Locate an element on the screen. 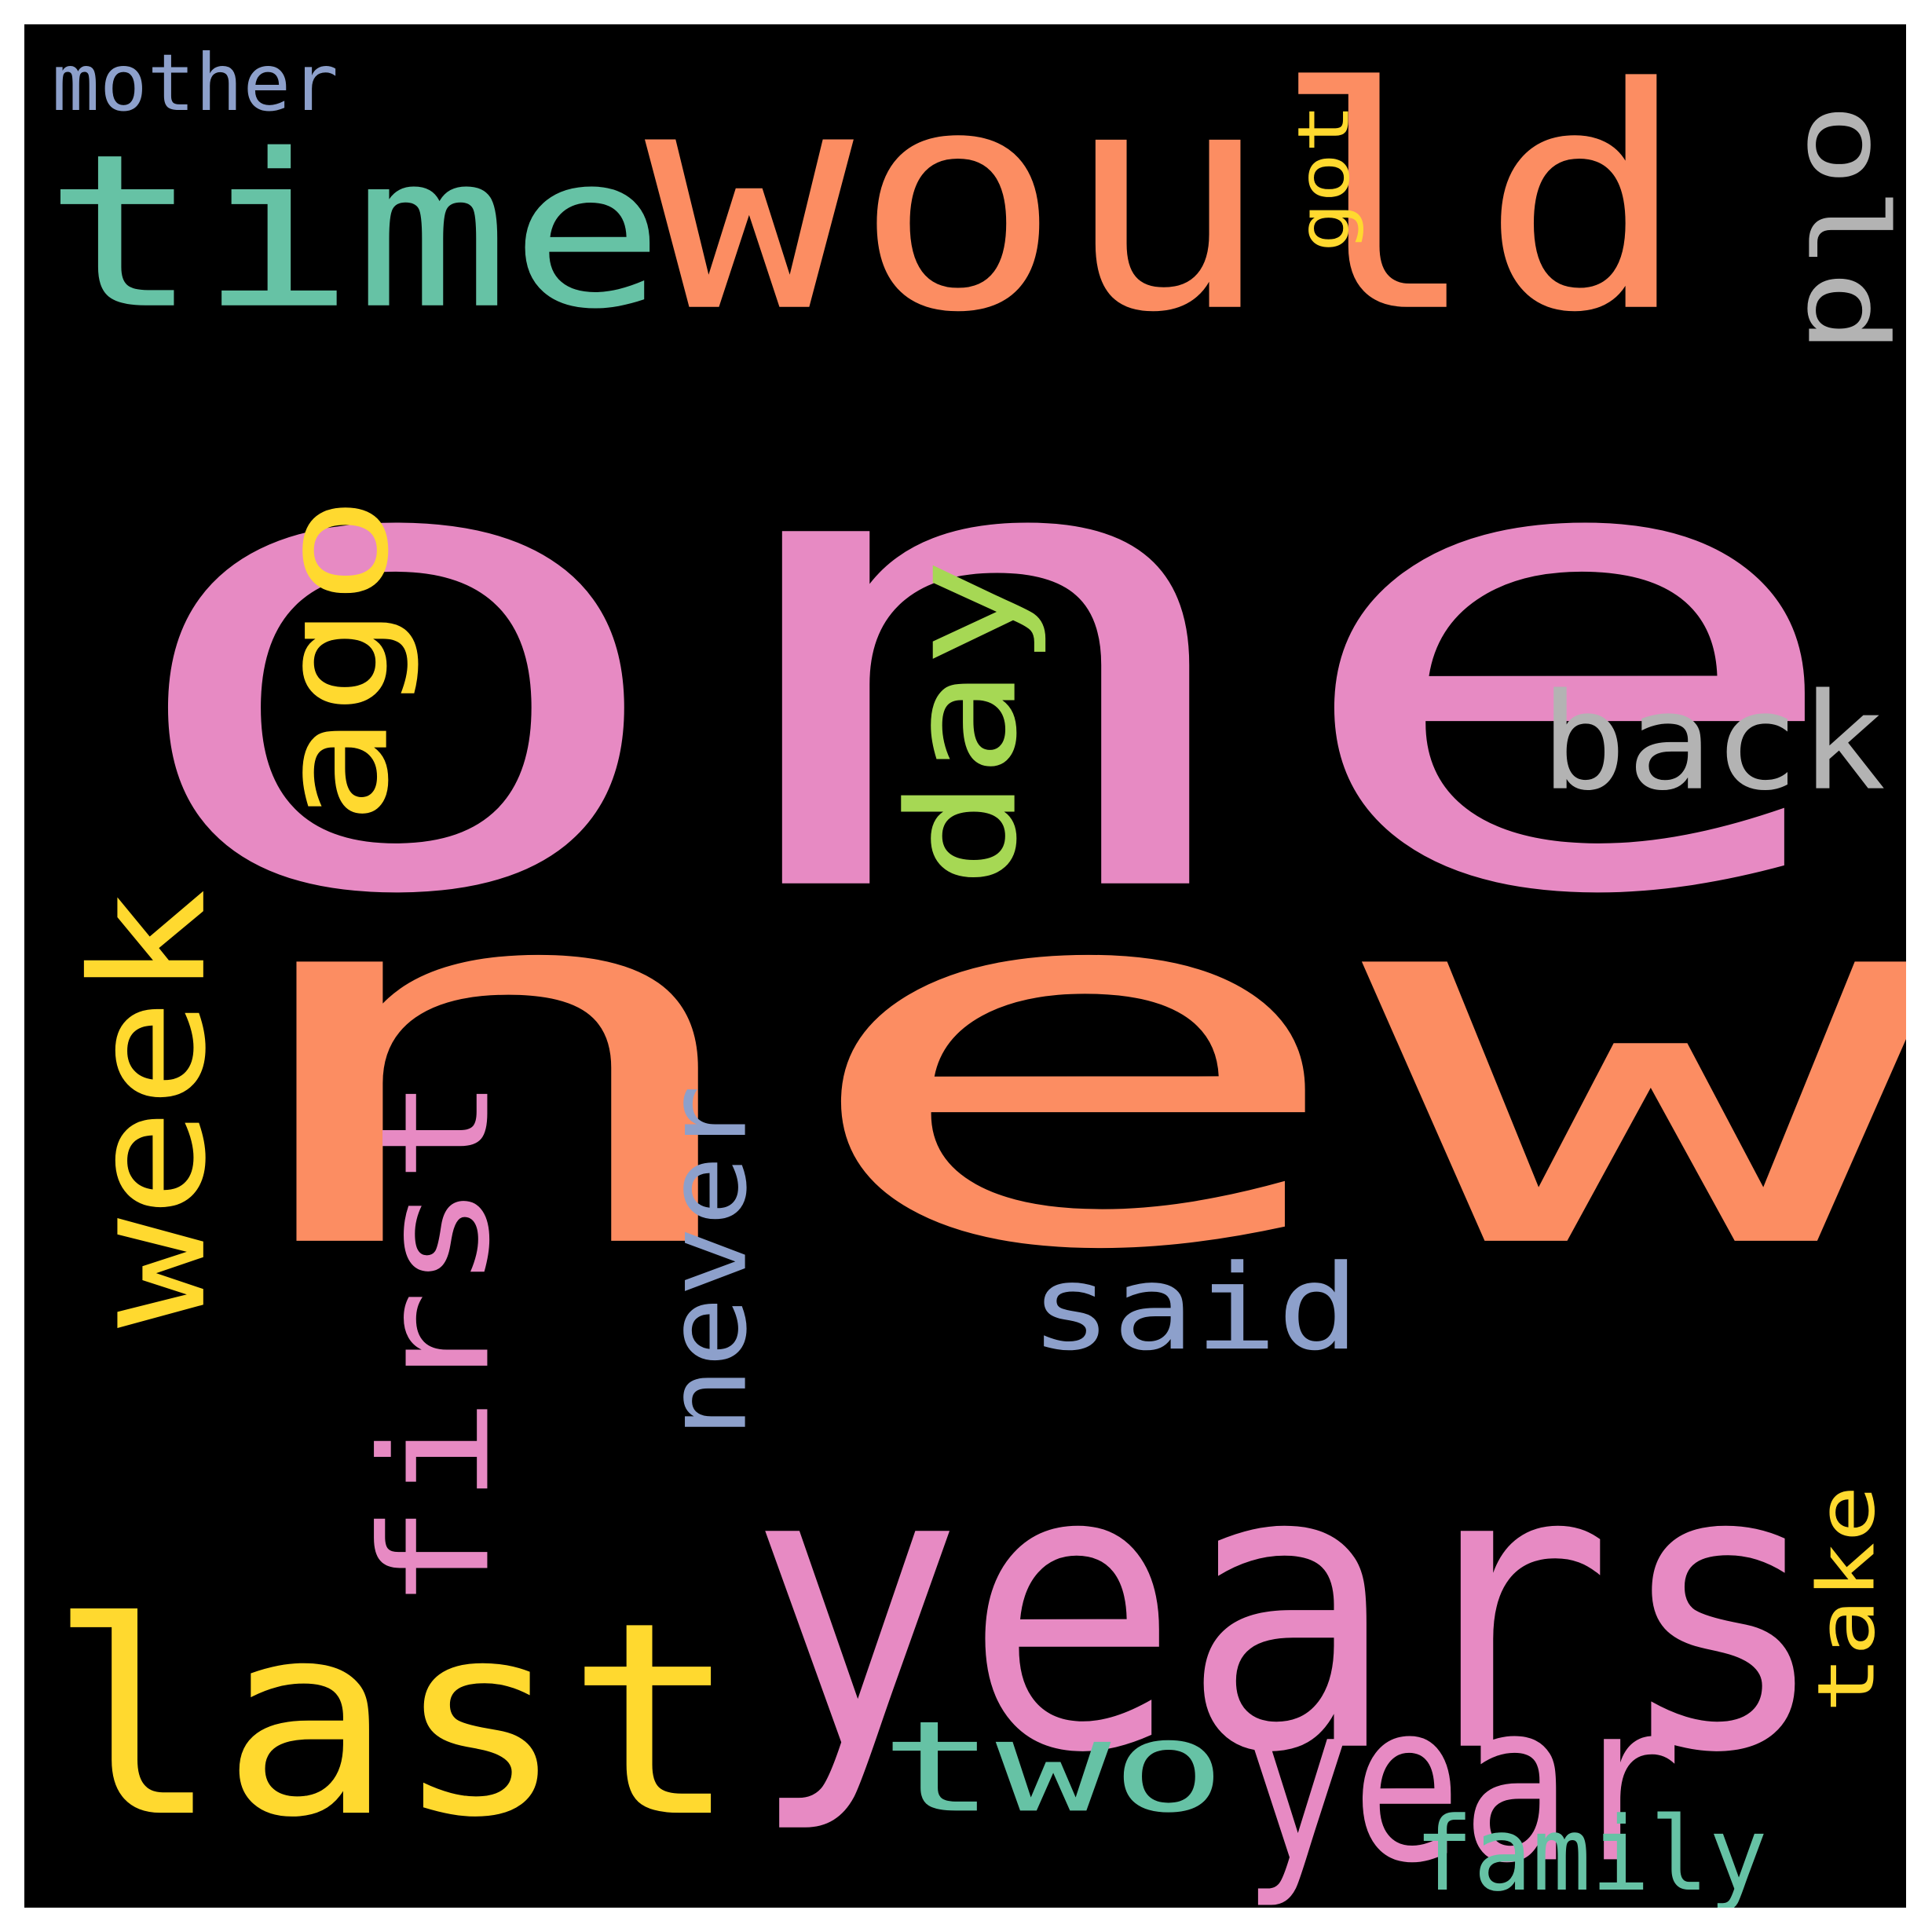 The image size is (1932, 1932). word-got: got is located at coordinates (1324, 178).